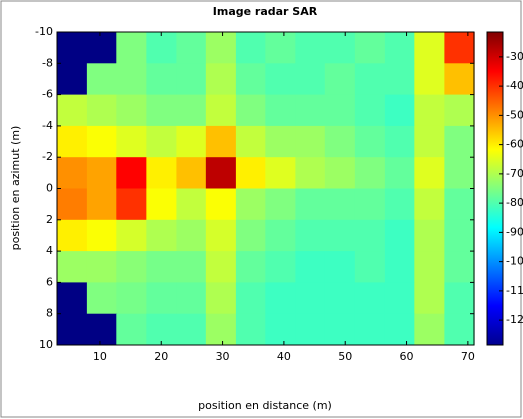  I want to click on colorbar-tick-label: -10, so click(514, 261).